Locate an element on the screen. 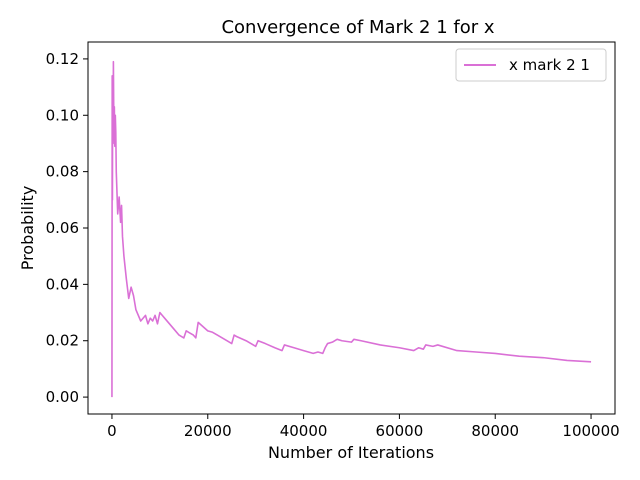 Image resolution: width=640 pixels, height=480 pixels. legend: x mark 2 1 is located at coordinates (531, 65).